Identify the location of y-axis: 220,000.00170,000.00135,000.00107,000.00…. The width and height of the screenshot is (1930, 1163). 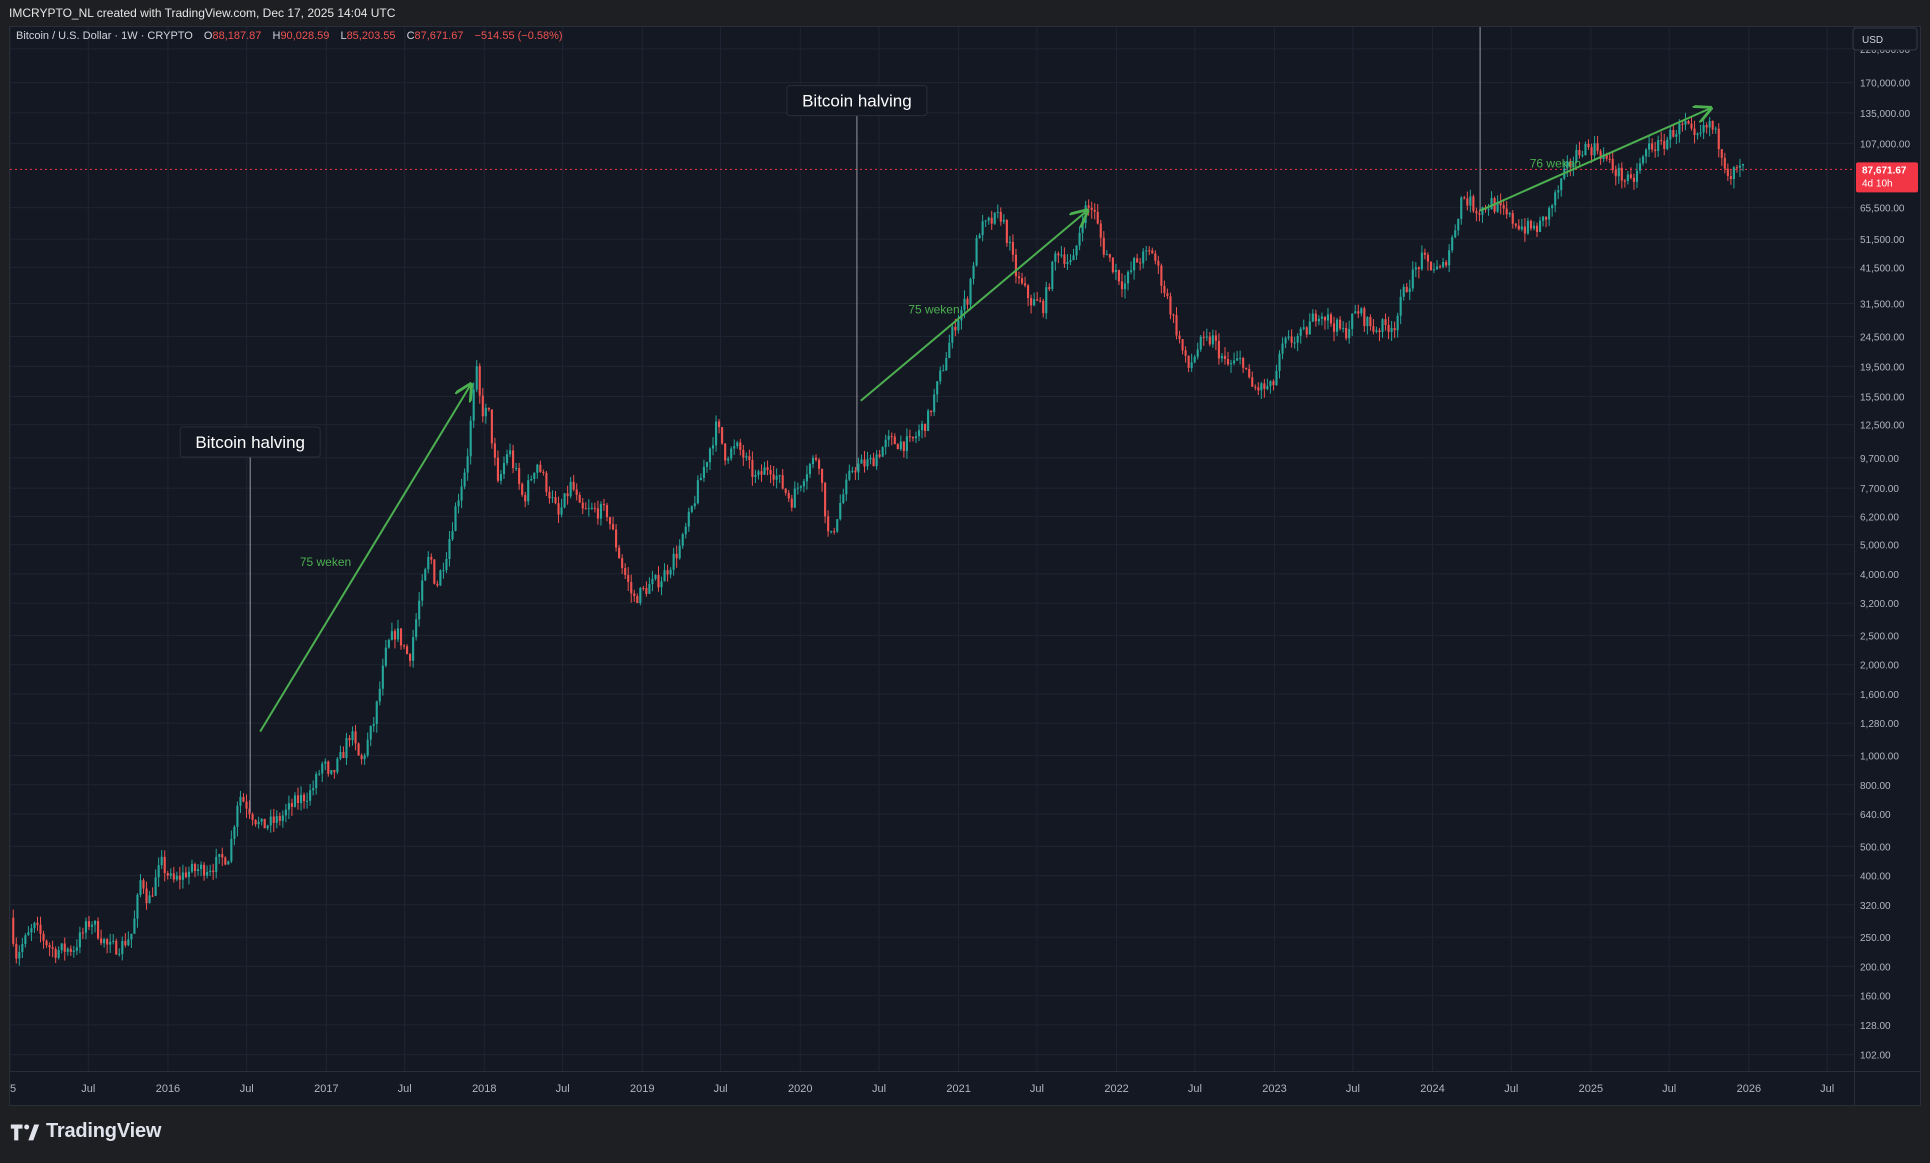
(1885, 553).